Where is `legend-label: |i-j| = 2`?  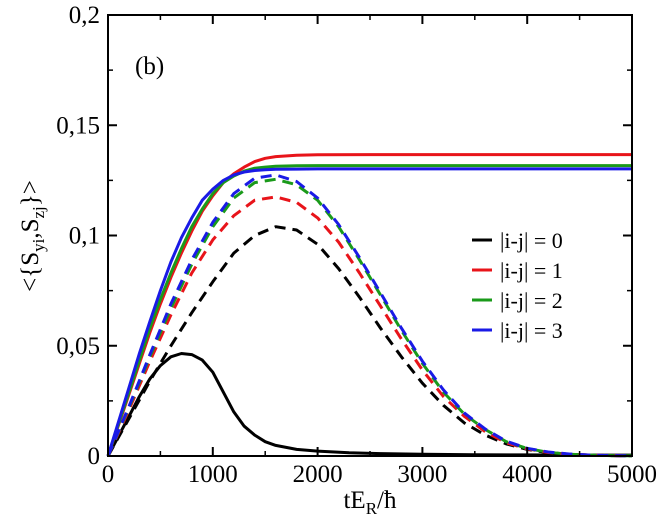
legend-label: |i-j| = 2 is located at coordinates (531, 300).